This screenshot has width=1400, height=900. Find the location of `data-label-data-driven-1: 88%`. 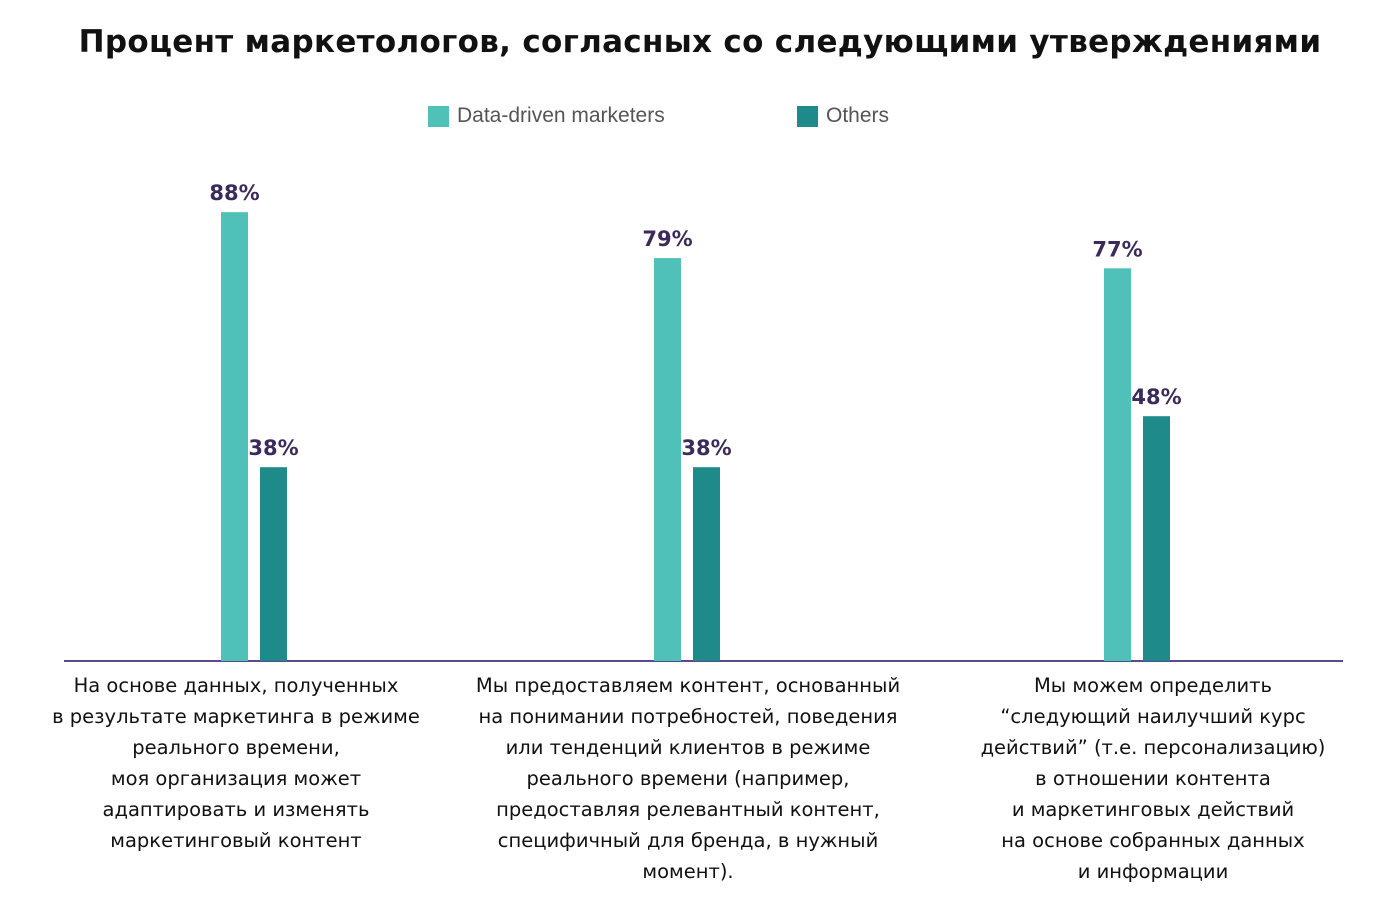

data-label-data-driven-1: 88% is located at coordinates (234, 193).